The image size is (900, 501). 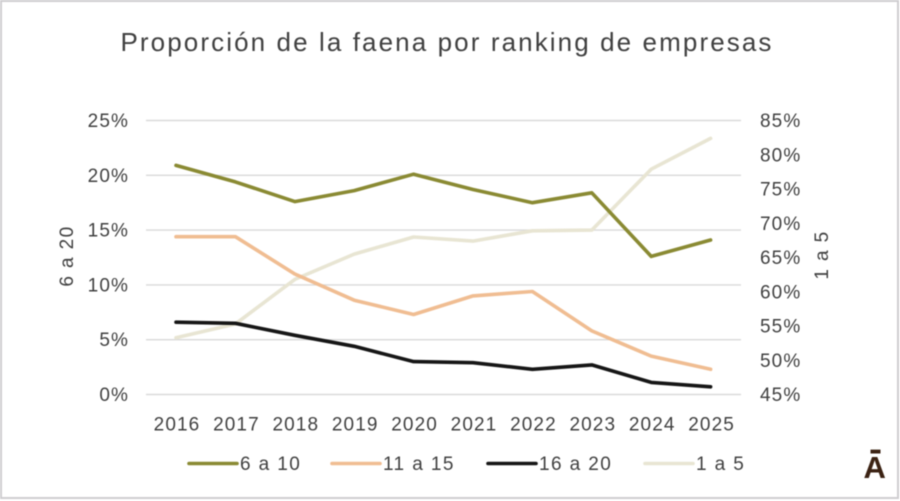 I want to click on svg-text: 75%, so click(x=780, y=190).